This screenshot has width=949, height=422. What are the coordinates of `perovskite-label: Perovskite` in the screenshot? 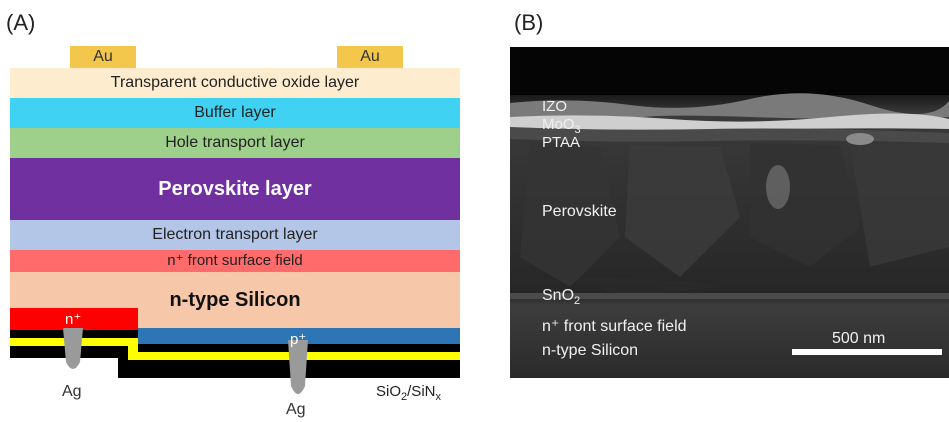 It's located at (579, 211).